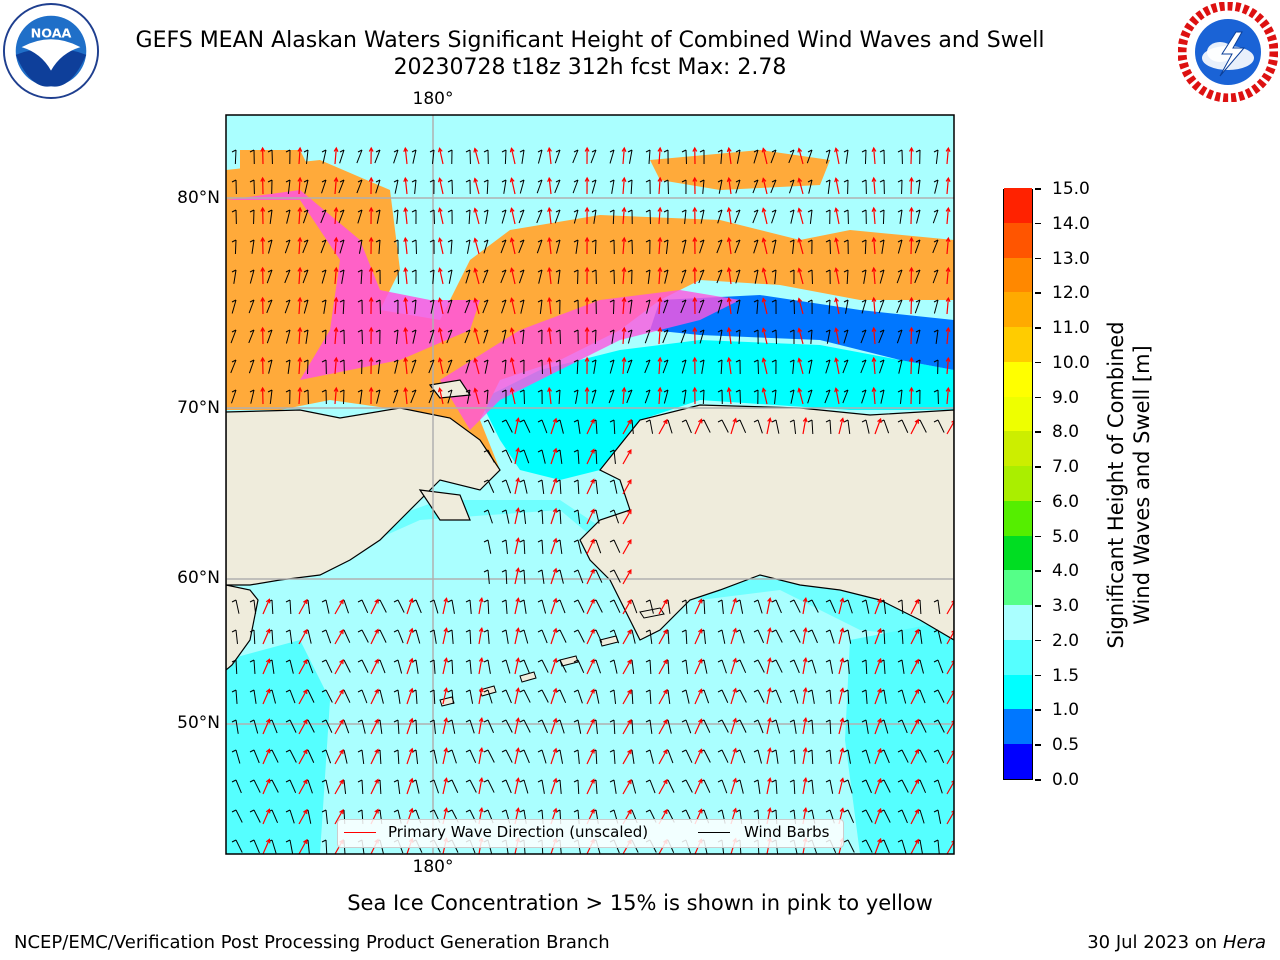 The width and height of the screenshot is (1280, 960). What do you see at coordinates (802, 332) in the screenshot?
I see `sea-arctic-blue` at bounding box center [802, 332].